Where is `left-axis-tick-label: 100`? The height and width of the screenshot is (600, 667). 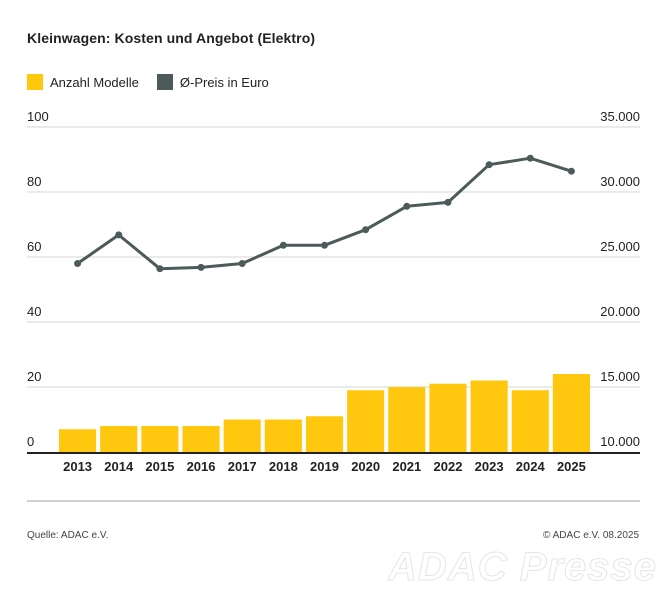 left-axis-tick-label: 100 is located at coordinates (38, 116).